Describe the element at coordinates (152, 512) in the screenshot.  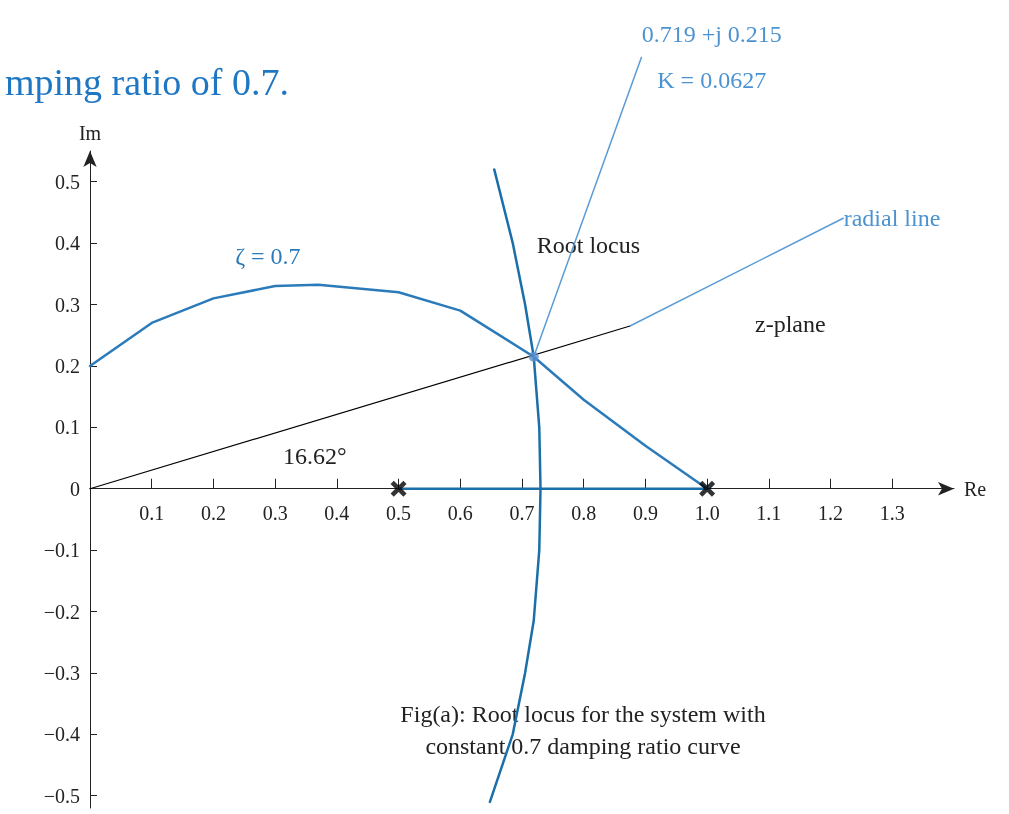
I see `x-tick-label: 0.1` at that location.